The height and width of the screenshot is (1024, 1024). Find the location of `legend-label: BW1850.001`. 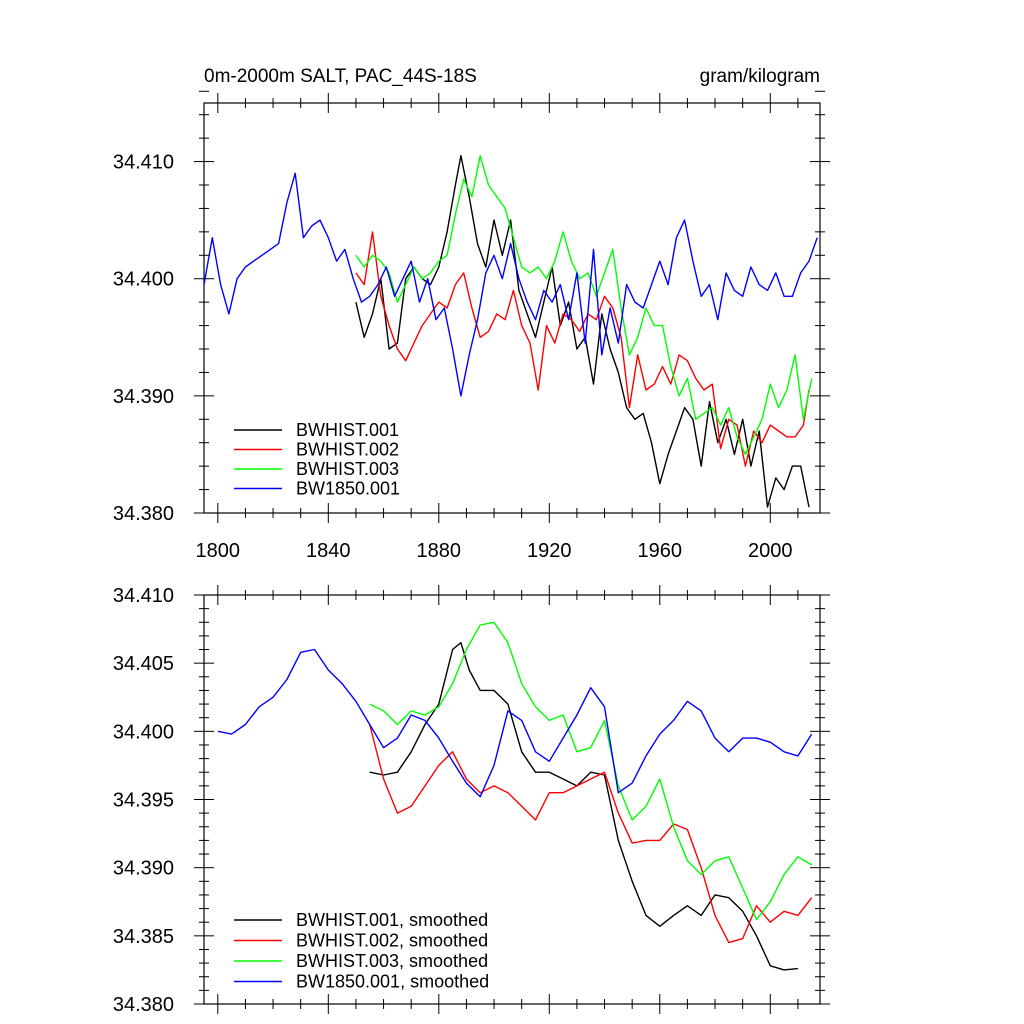

legend-label: BW1850.001 is located at coordinates (348, 489).